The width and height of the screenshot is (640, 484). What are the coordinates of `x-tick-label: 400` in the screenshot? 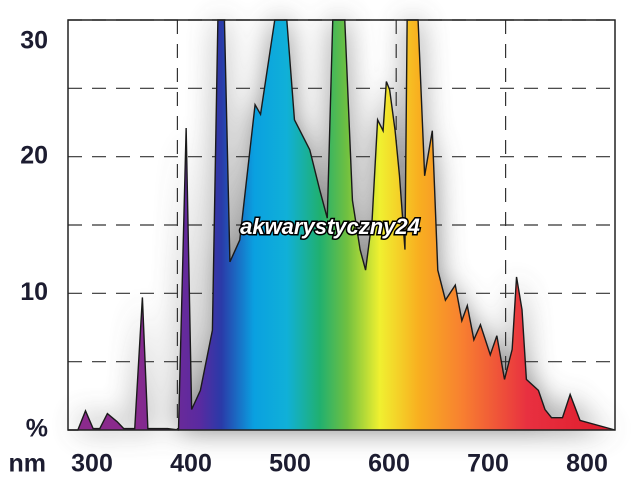 It's located at (191, 464).